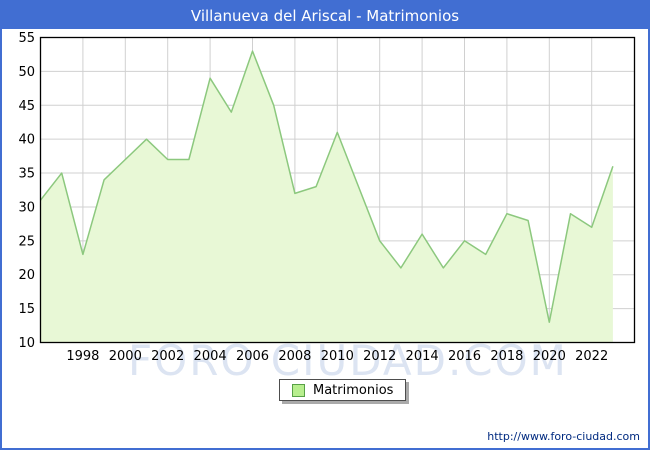 The width and height of the screenshot is (650, 450). Describe the element at coordinates (464, 356) in the screenshot. I see `x-tick-label: 2016` at that location.